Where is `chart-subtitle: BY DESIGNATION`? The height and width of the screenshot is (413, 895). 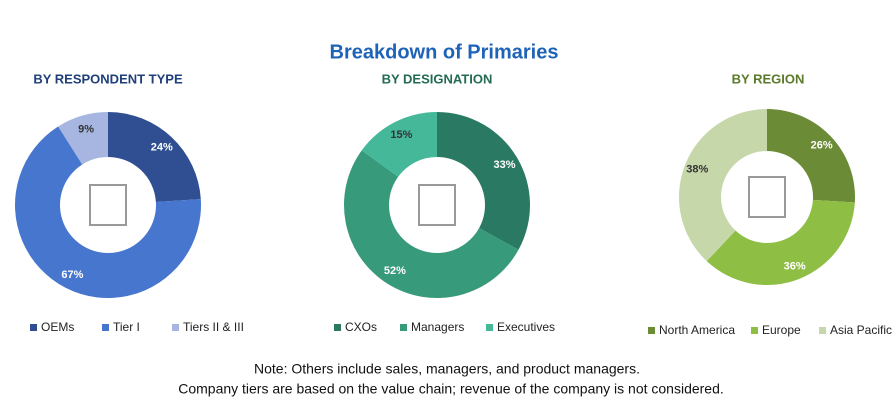
chart-subtitle: BY DESIGNATION is located at coordinates (437, 78).